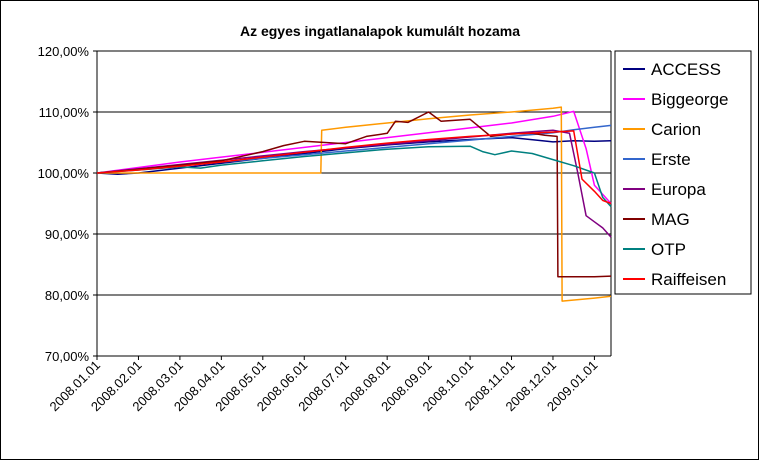  What do you see at coordinates (671, 159) in the screenshot?
I see `legend-label-erste: Erste` at bounding box center [671, 159].